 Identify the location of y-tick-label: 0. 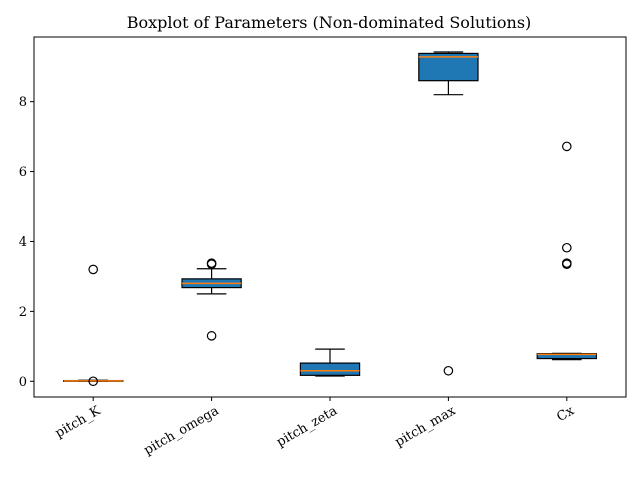
(23, 382).